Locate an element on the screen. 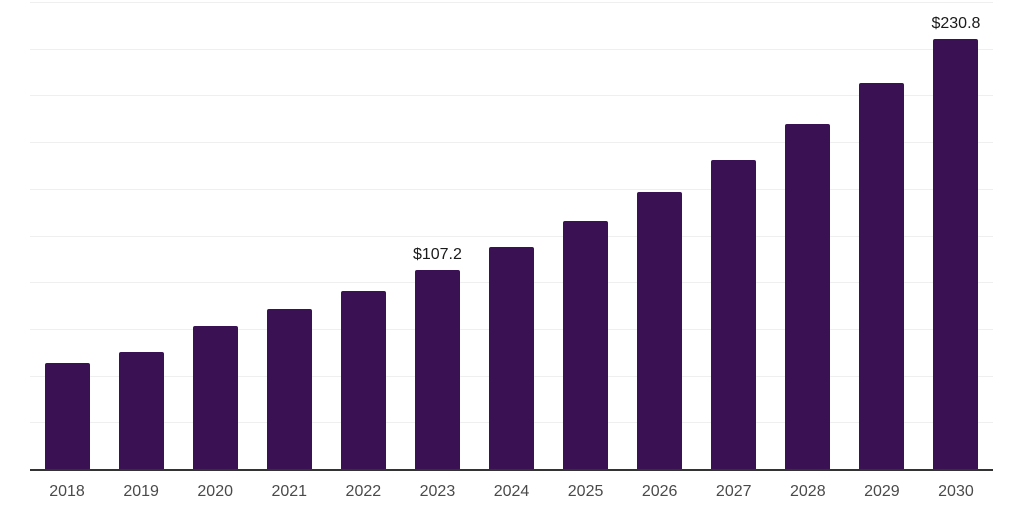  bar-2027 is located at coordinates (734, 314).